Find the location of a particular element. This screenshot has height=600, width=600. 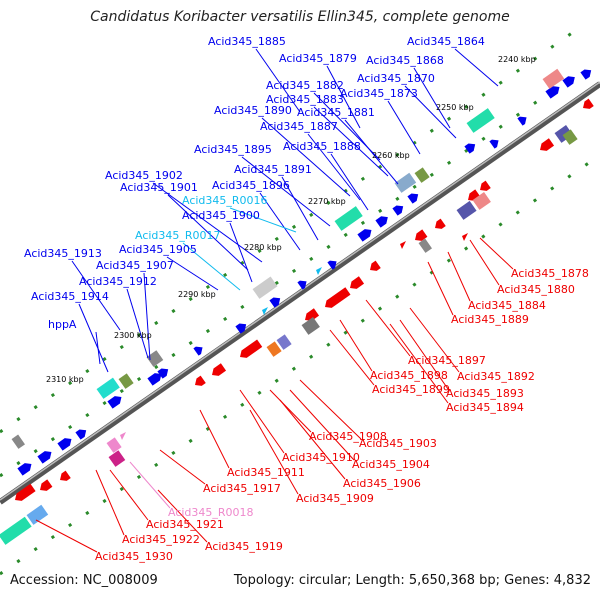

reverse-gene-label: Acid345_1904 is located at coordinates (391, 464).